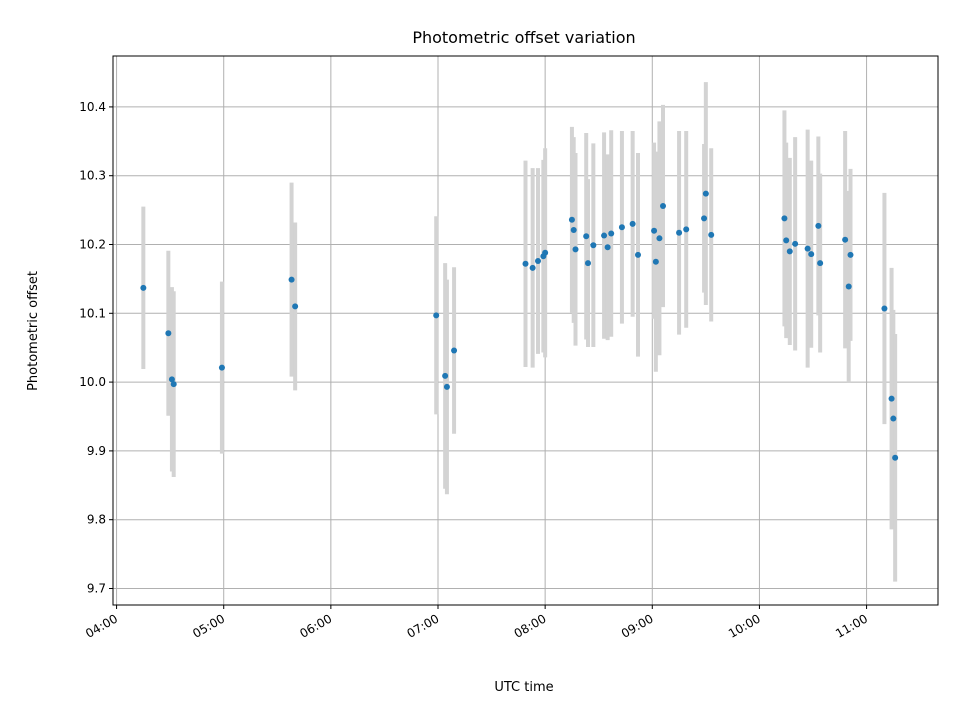 This screenshot has width=960, height=720. Describe the element at coordinates (96, 451) in the screenshot. I see `y-tick-label: 9.9` at that location.